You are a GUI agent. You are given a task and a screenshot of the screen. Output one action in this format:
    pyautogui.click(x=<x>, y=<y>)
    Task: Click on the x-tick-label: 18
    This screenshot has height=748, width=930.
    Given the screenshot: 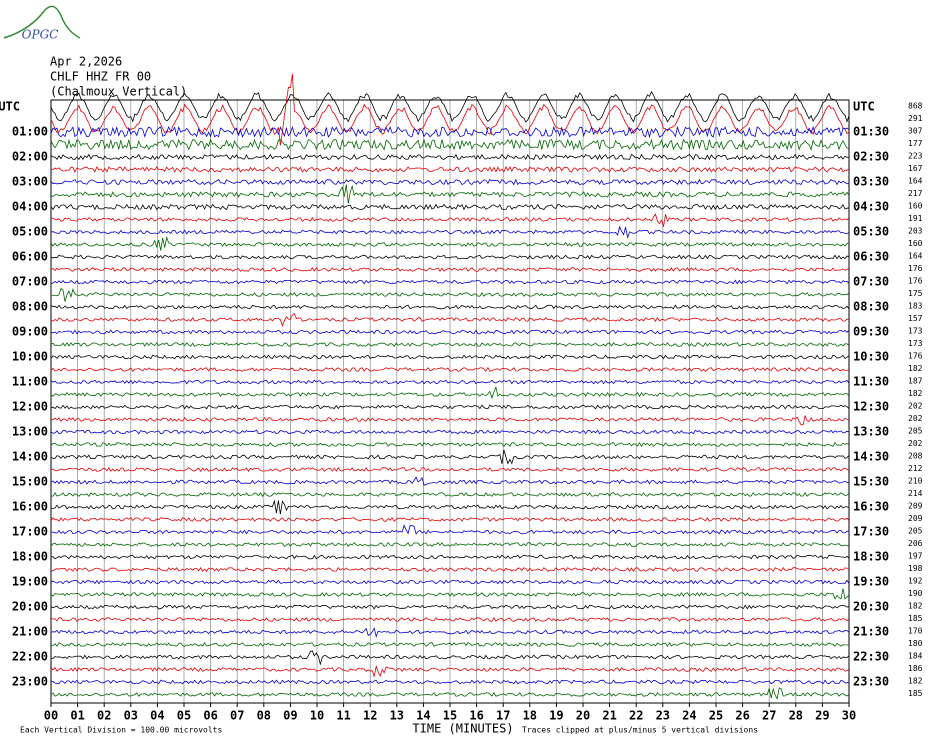 What is the action you would take?
    pyautogui.click(x=530, y=716)
    